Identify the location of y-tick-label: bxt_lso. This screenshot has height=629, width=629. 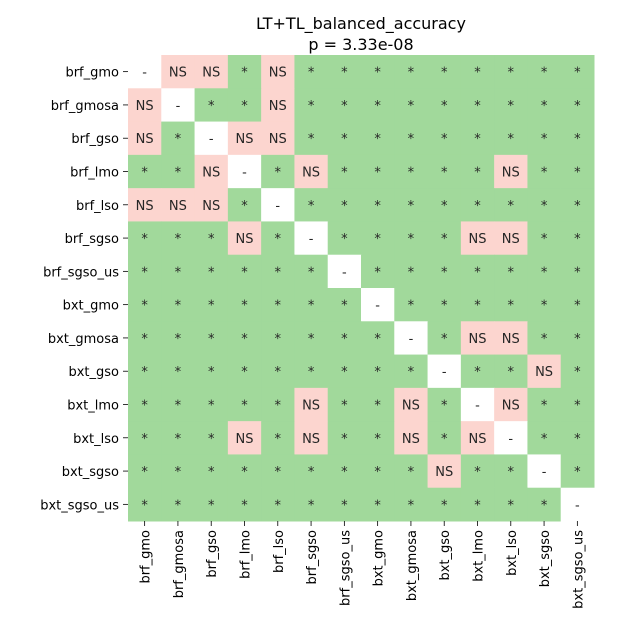
(96, 439).